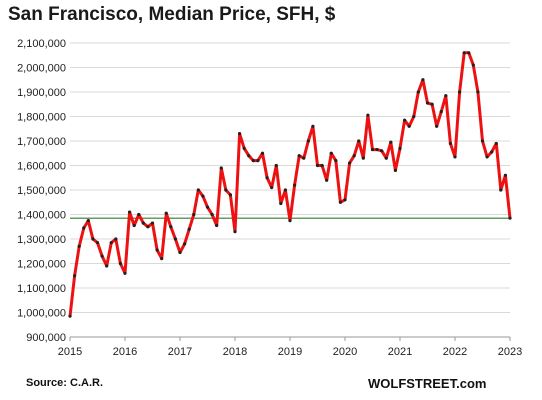 This screenshot has width=542, height=400. I want to click on x-tick-label: 2017, so click(180, 352).